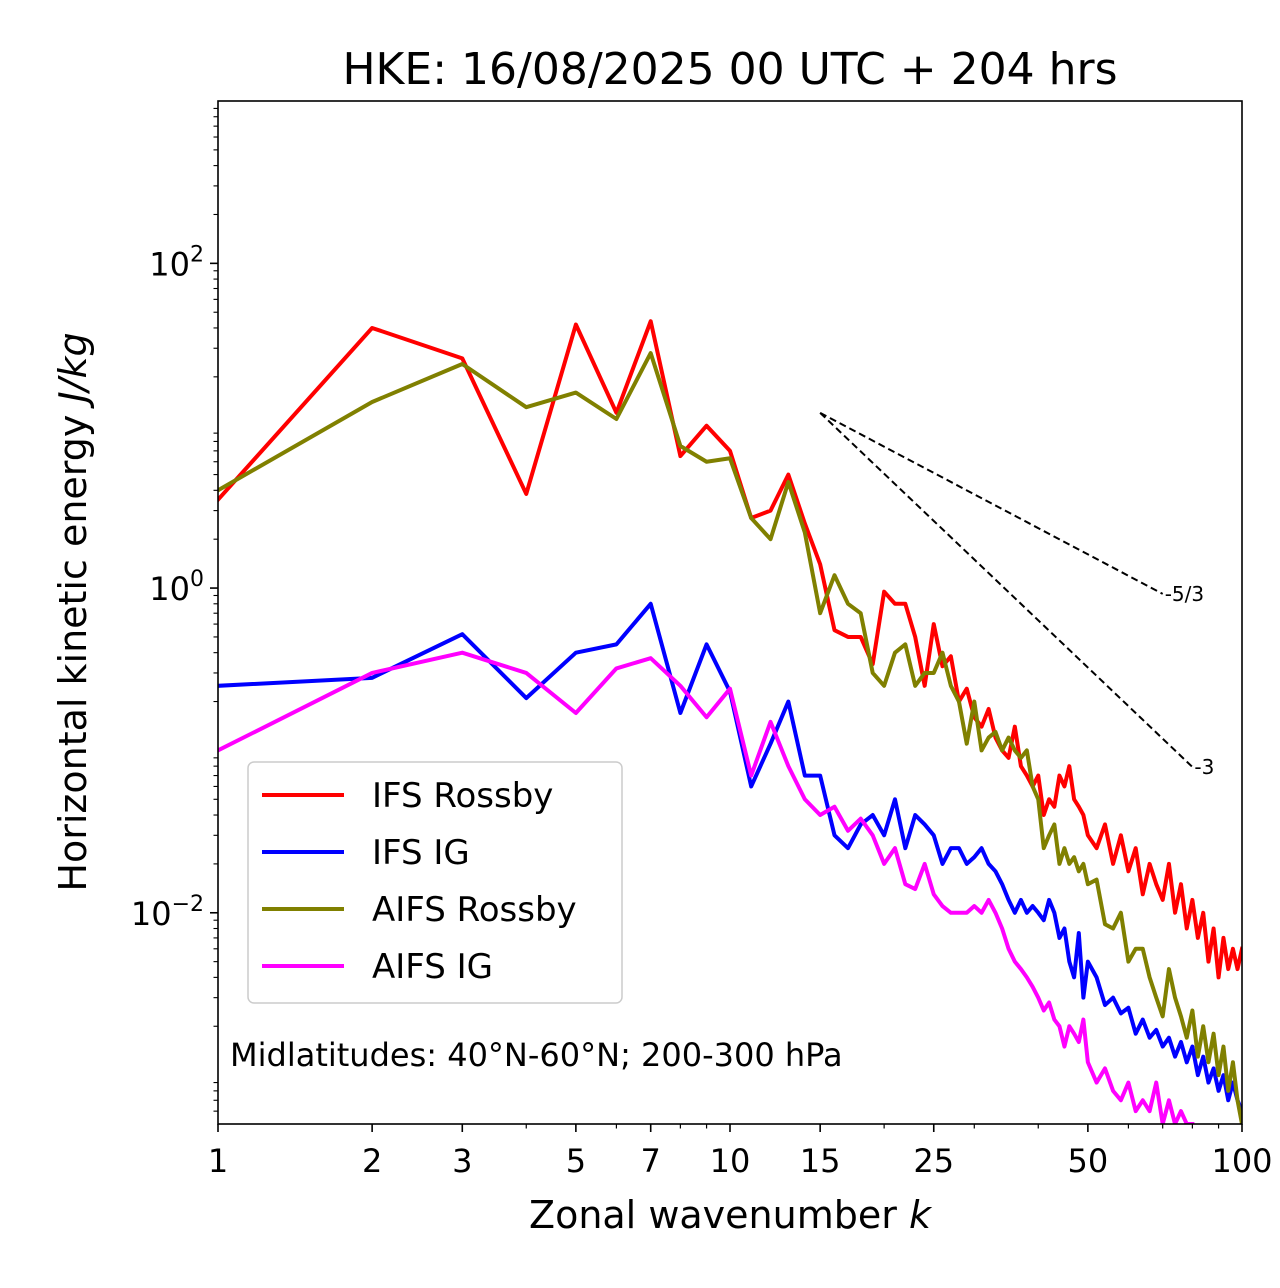 This screenshot has width=1280, height=1288. Describe the element at coordinates (820, 1161) in the screenshot. I see `x-tick-label: 15` at that location.